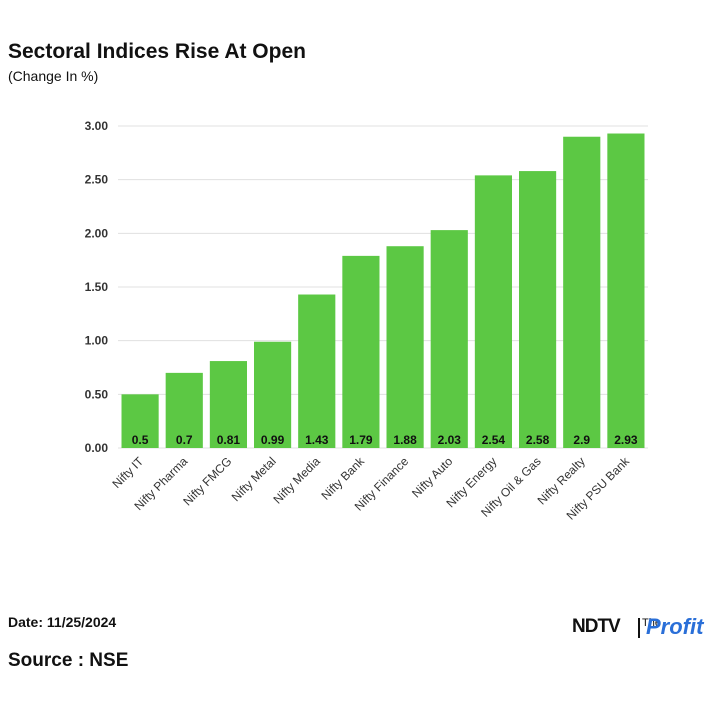 This screenshot has height=720, width=720. Describe the element at coordinates (432, 477) in the screenshot. I see `x-tick-label: Nifty Auto` at that location.